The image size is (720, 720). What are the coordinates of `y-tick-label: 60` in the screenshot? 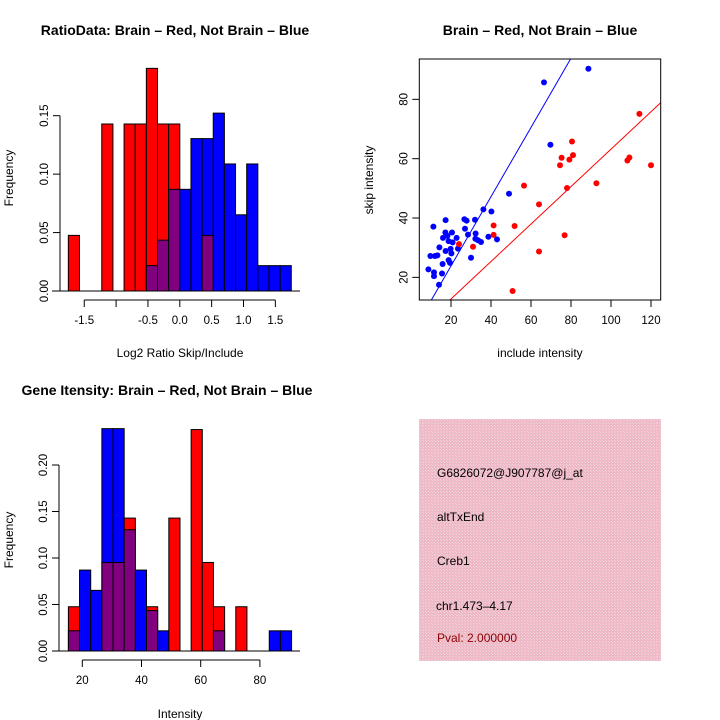 It's located at (404, 158).